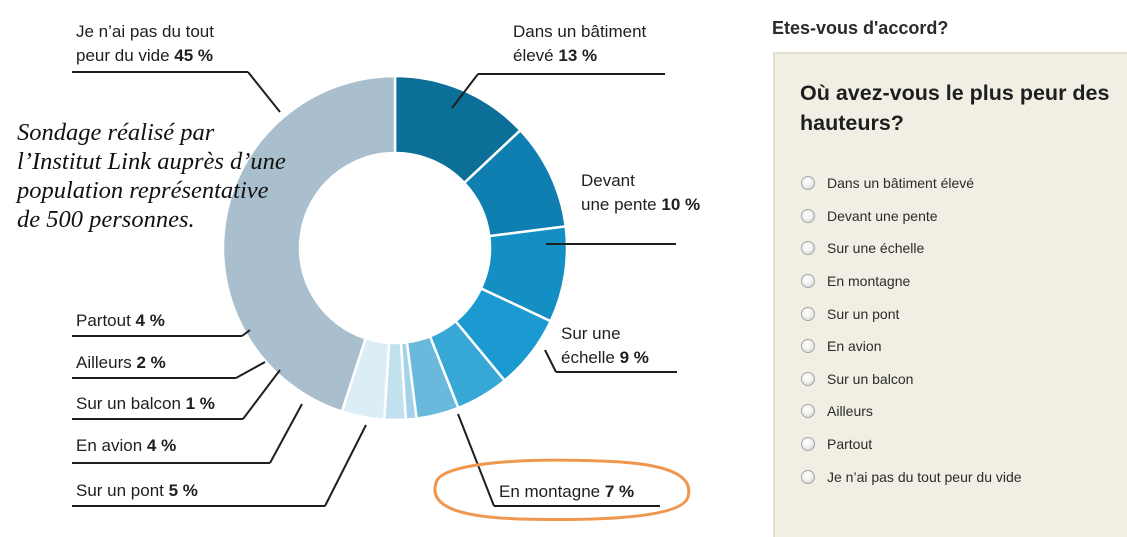 The height and width of the screenshot is (537, 1127). Describe the element at coordinates (137, 490) in the screenshot. I see `slice-label: Sur un pont 5 %` at that location.